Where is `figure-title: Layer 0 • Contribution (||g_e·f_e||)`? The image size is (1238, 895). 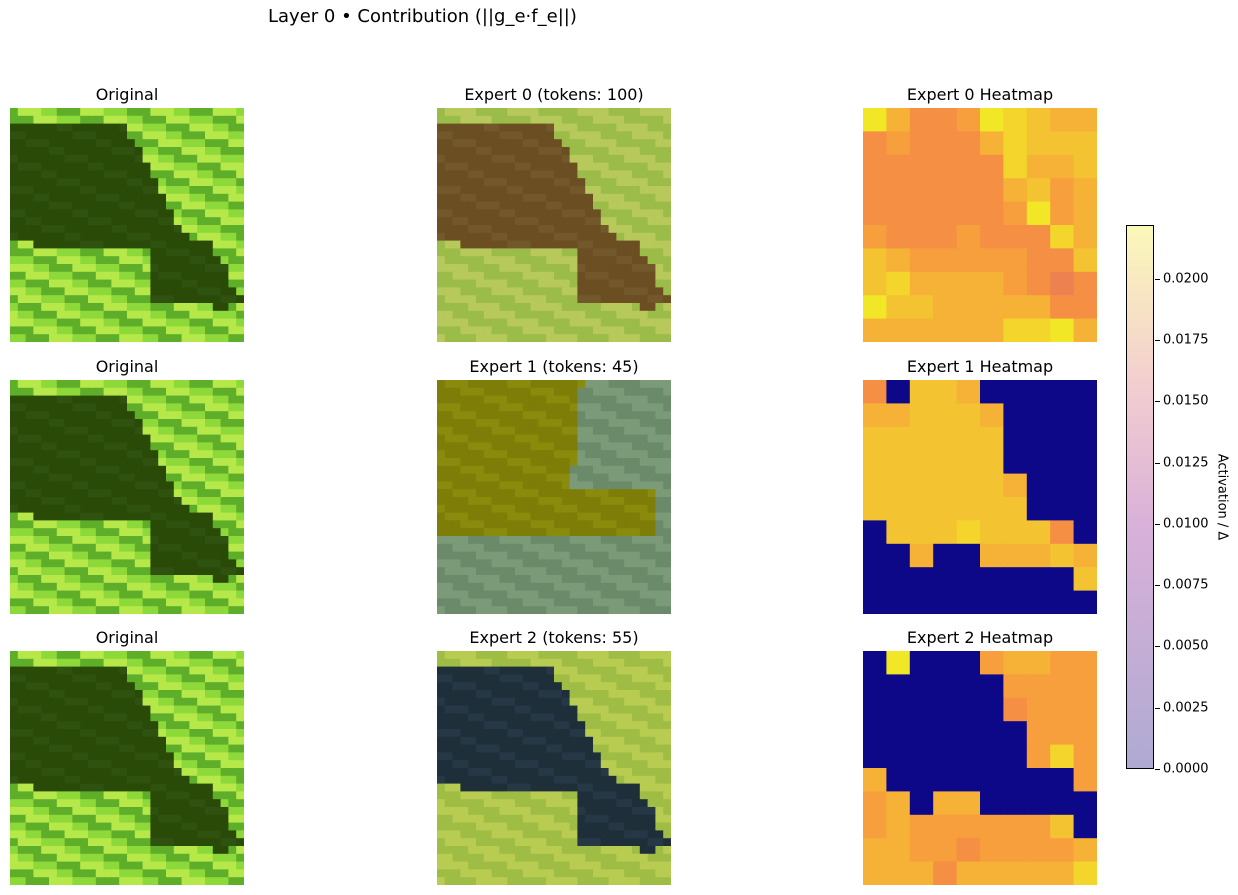
figure-title: Layer 0 • Contribution (||g_e·f_e||) is located at coordinates (422, 16).